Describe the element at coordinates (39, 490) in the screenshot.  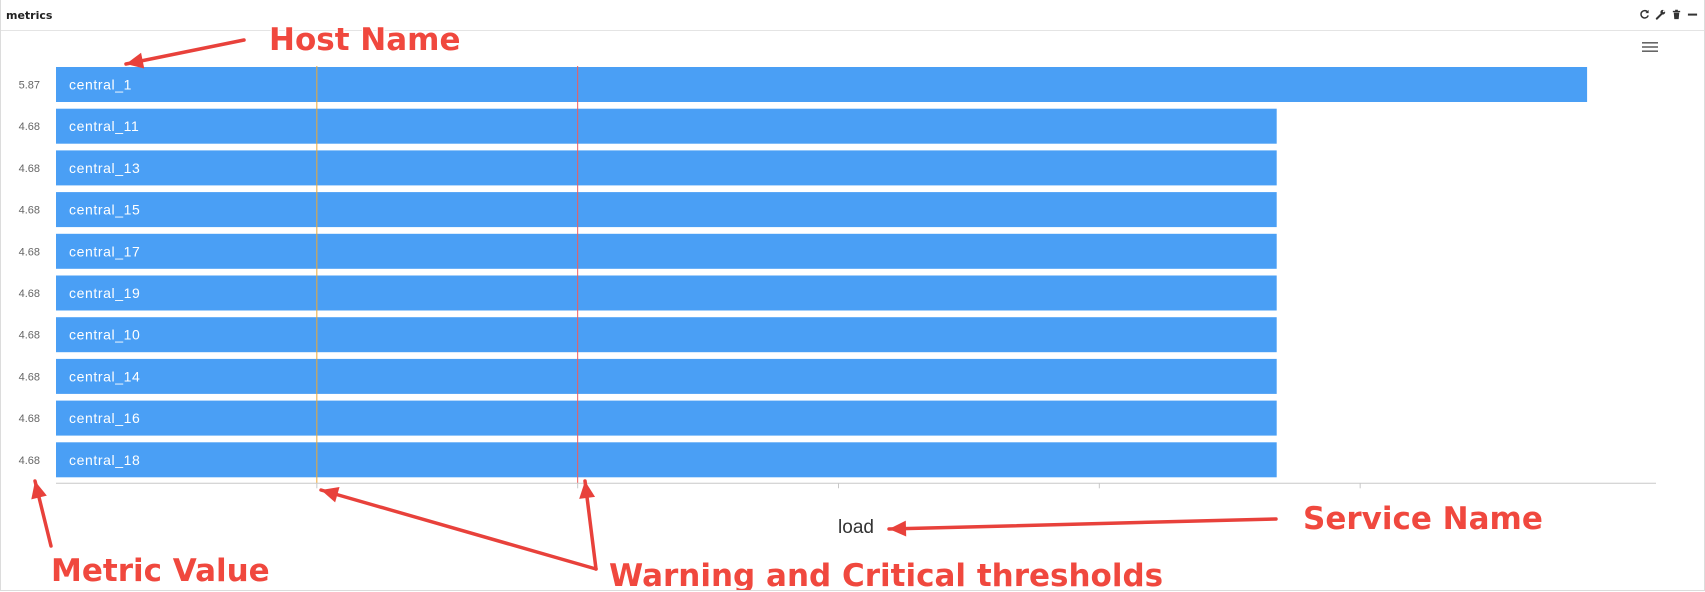
I see `metric-value-arrow-head` at that location.